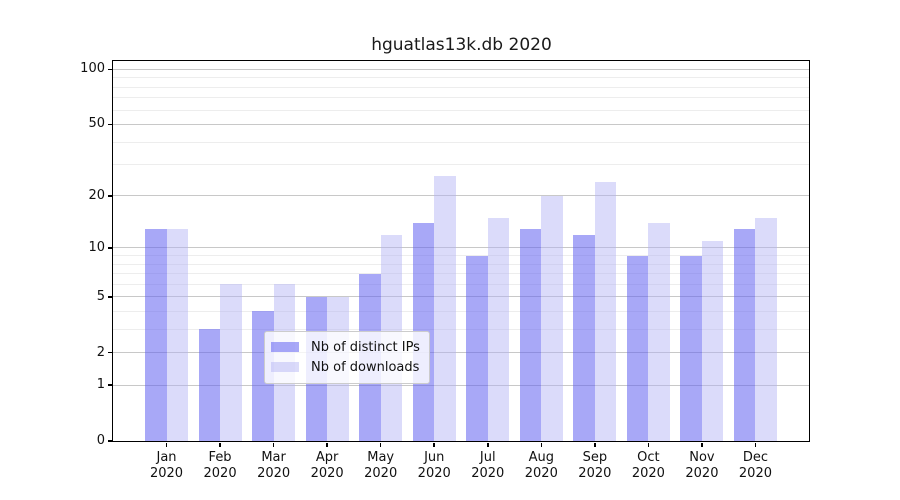 The image size is (900, 500). I want to click on bar-distinct-ips-aug, so click(530, 334).